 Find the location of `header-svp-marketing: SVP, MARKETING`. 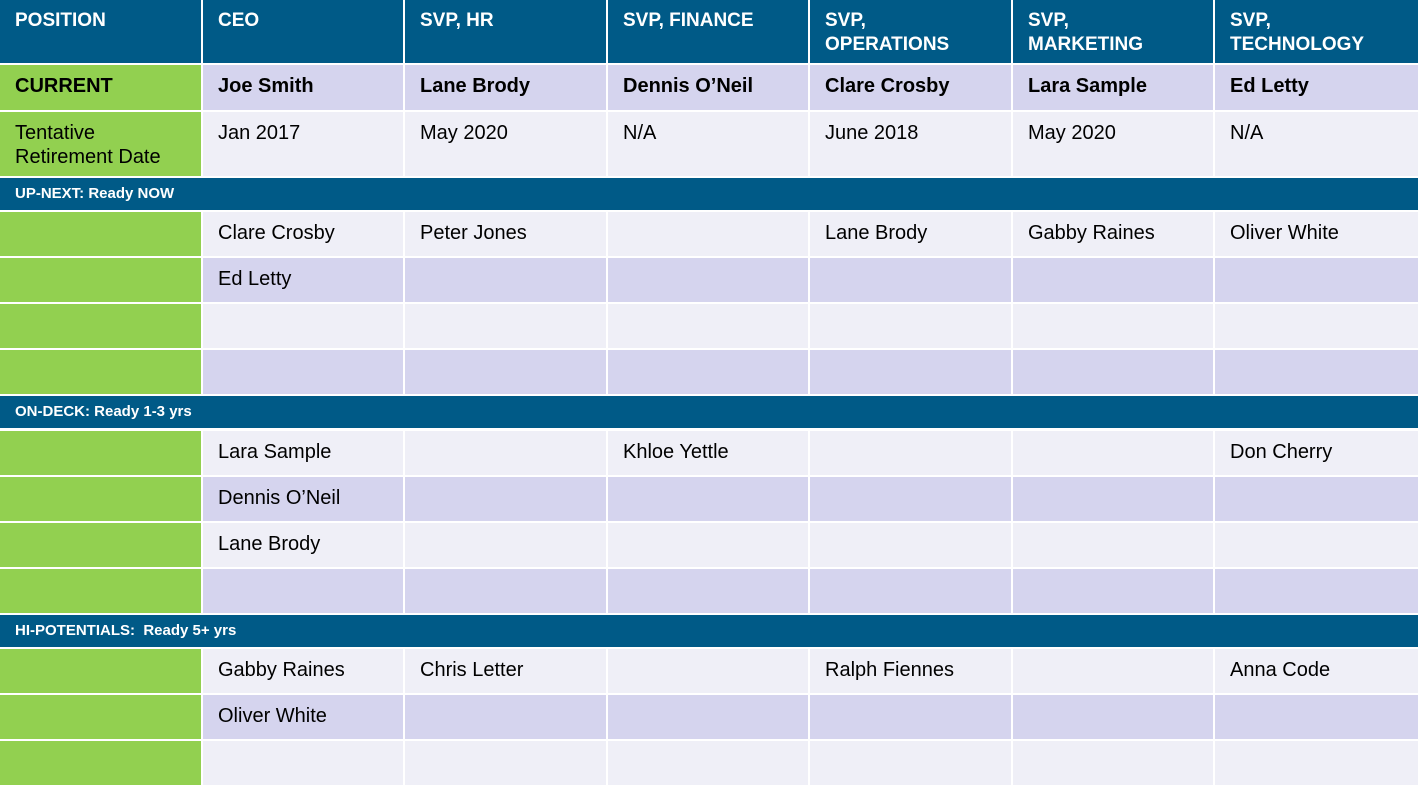

header-svp-marketing: SVP, MARKETING is located at coordinates (1113, 31).